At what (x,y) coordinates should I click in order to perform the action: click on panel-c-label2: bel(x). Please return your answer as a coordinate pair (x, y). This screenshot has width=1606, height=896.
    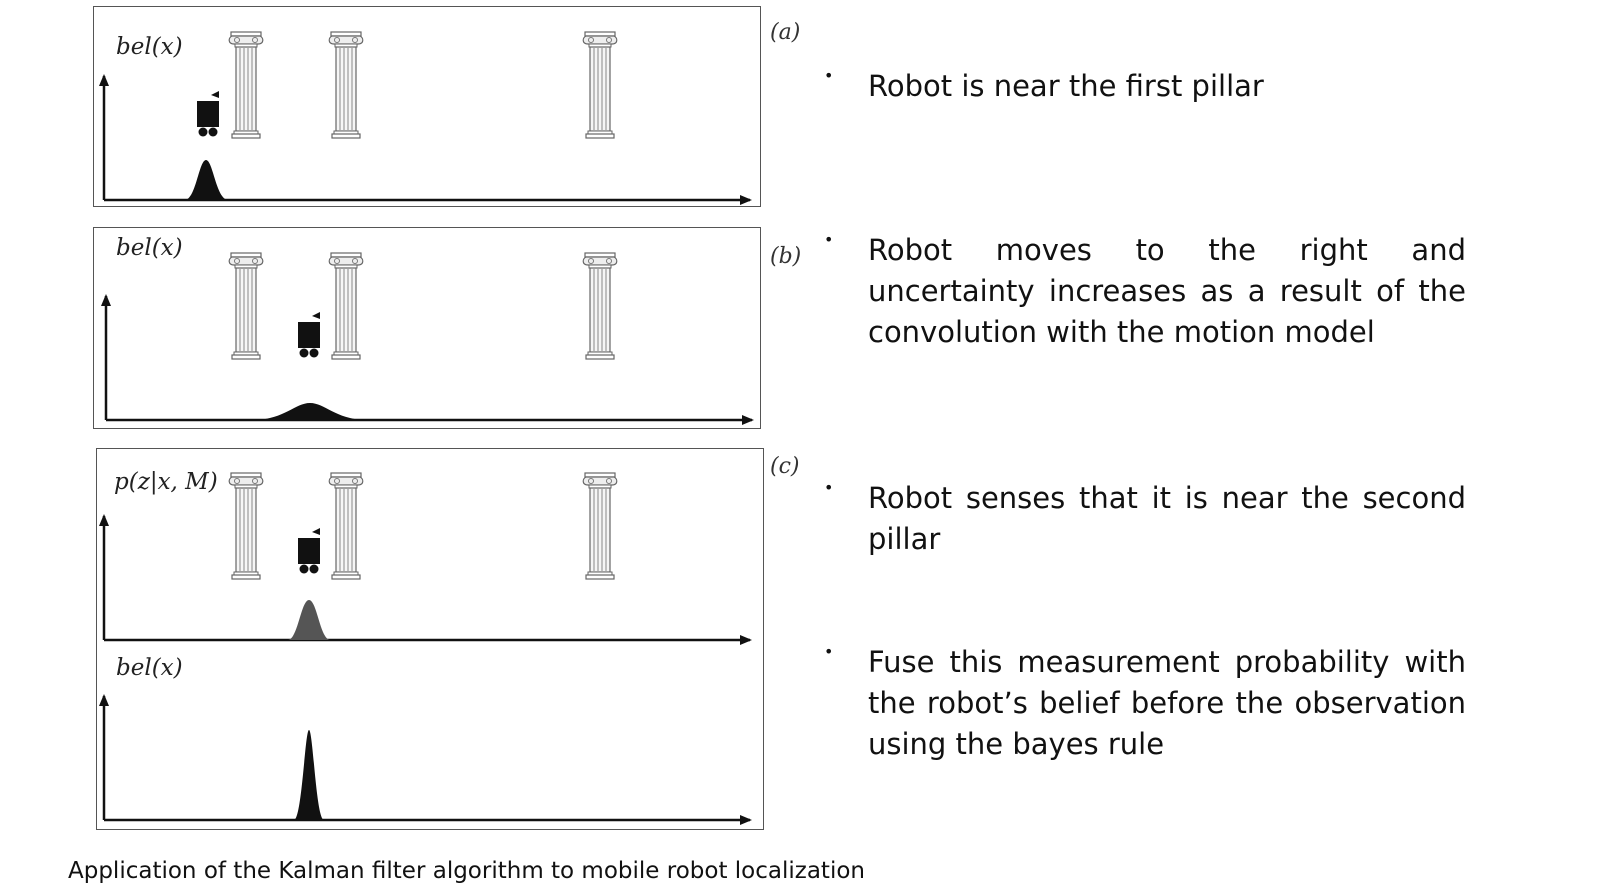
    Looking at the image, I should click on (149, 668).